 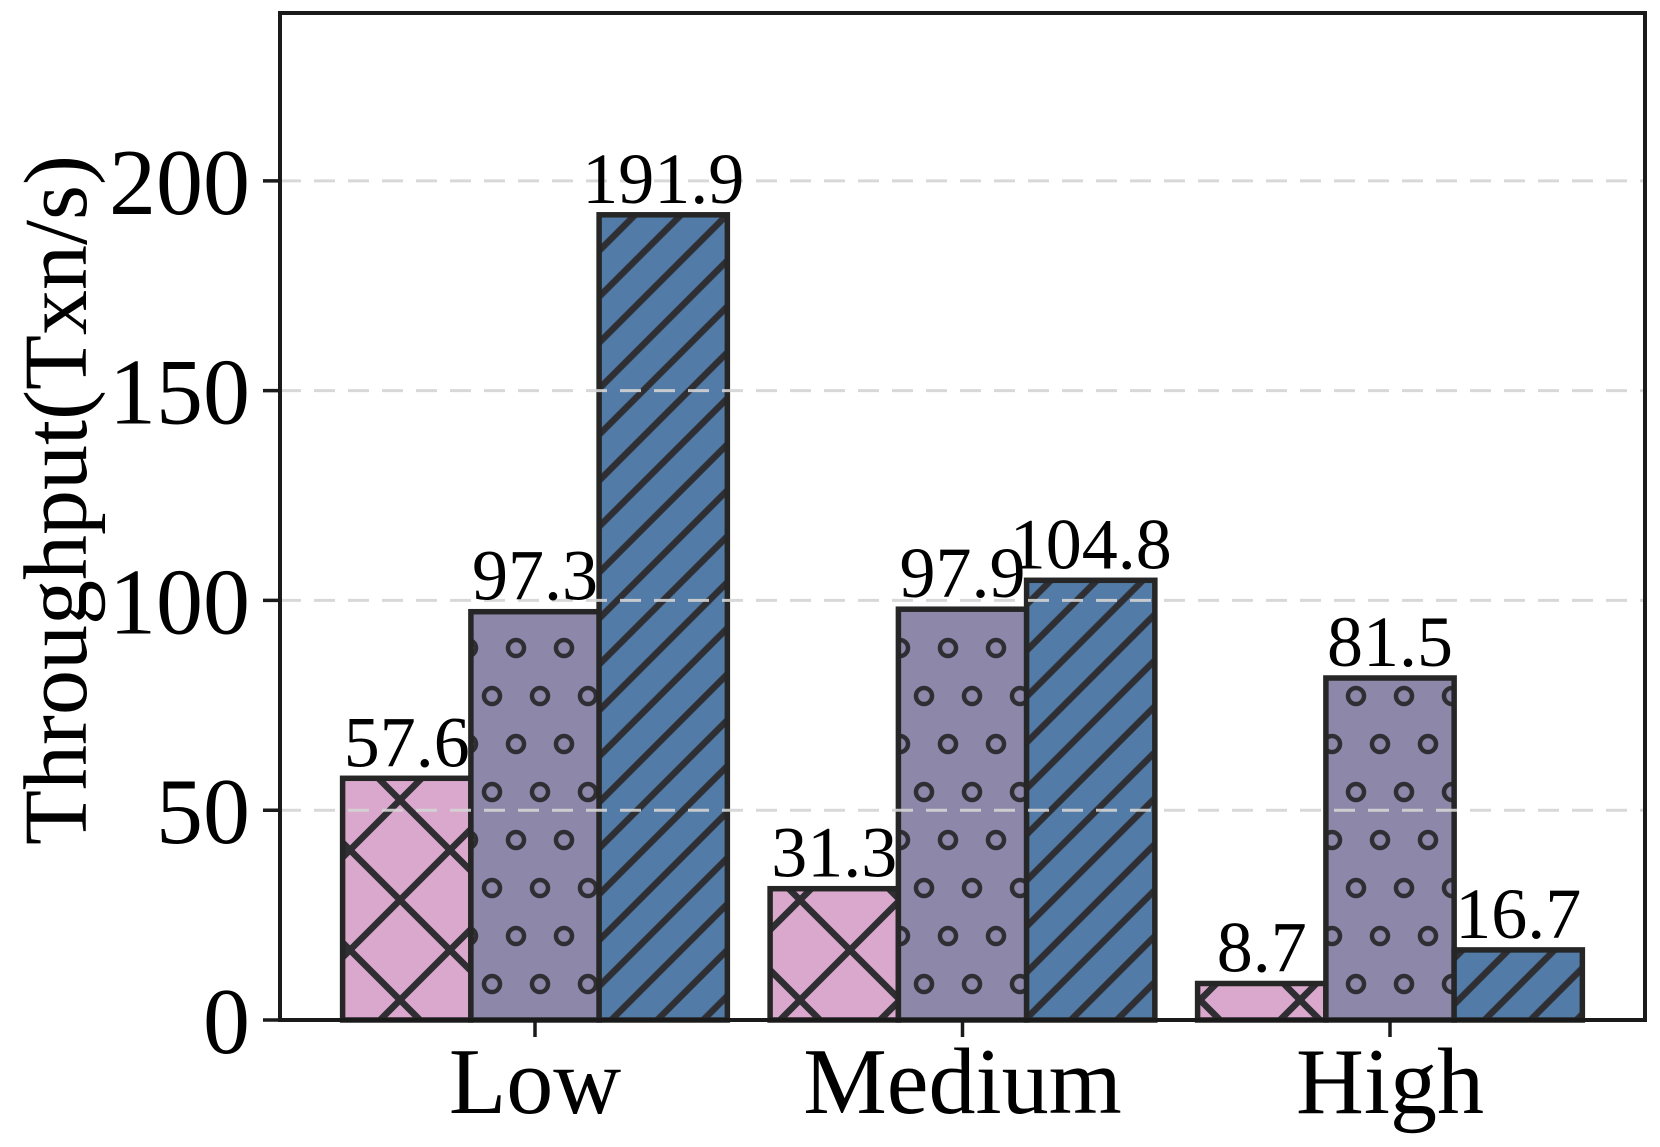 What do you see at coordinates (963, 573) in the screenshot?
I see `value-label-medium-dots-series: 97.9` at bounding box center [963, 573].